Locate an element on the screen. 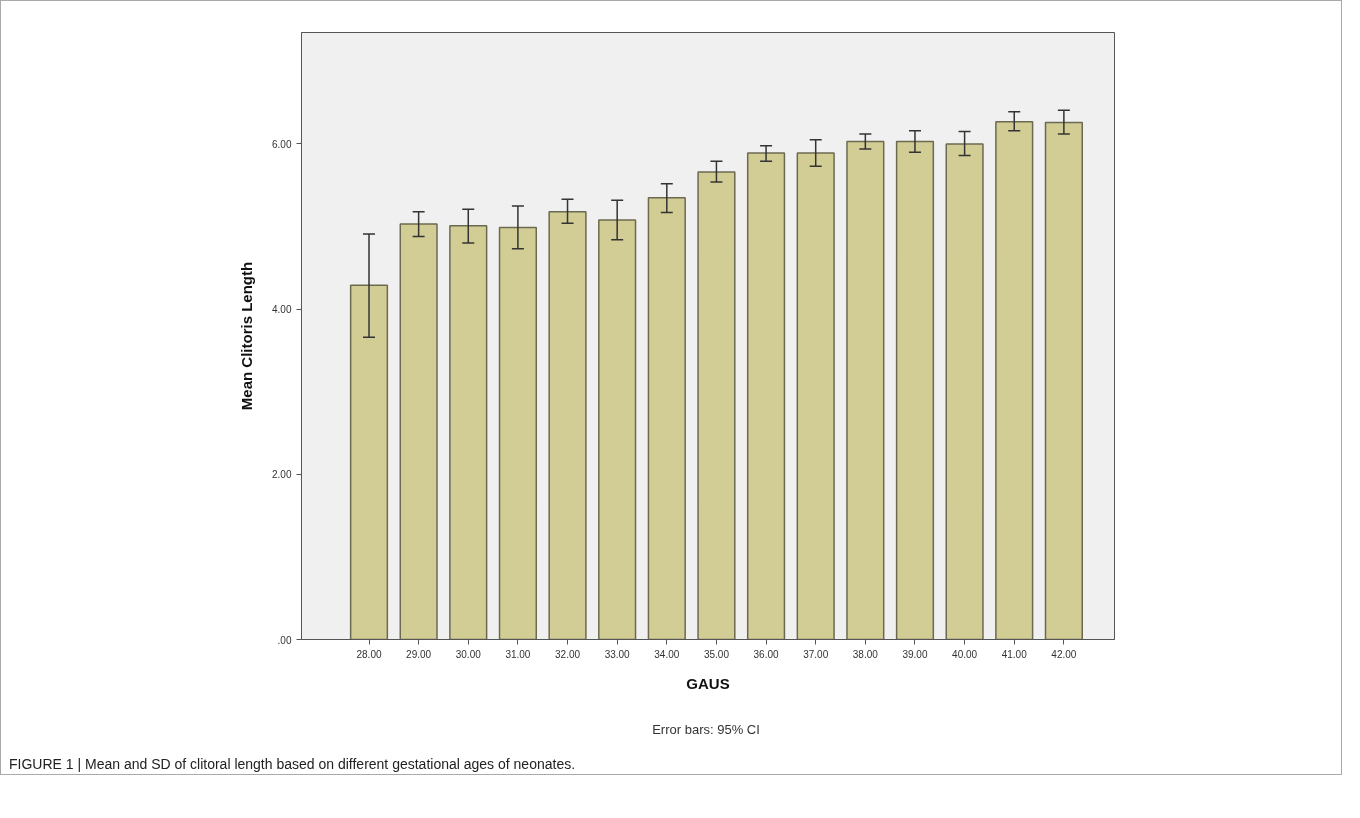 This screenshot has height=818, width=1360. y-axis-title: Mean Clitoris Length is located at coordinates (247, 336).